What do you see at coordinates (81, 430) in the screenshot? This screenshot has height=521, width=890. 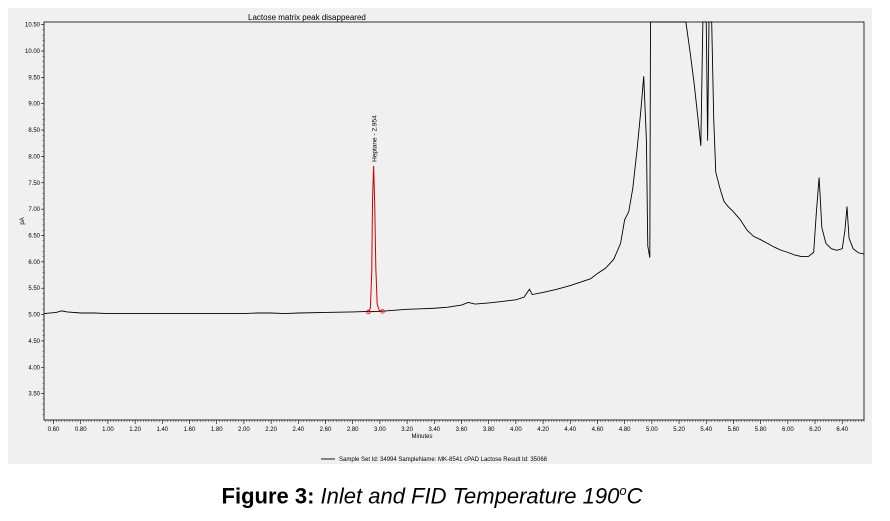 I see `x-tick-label: 0.80` at bounding box center [81, 430].